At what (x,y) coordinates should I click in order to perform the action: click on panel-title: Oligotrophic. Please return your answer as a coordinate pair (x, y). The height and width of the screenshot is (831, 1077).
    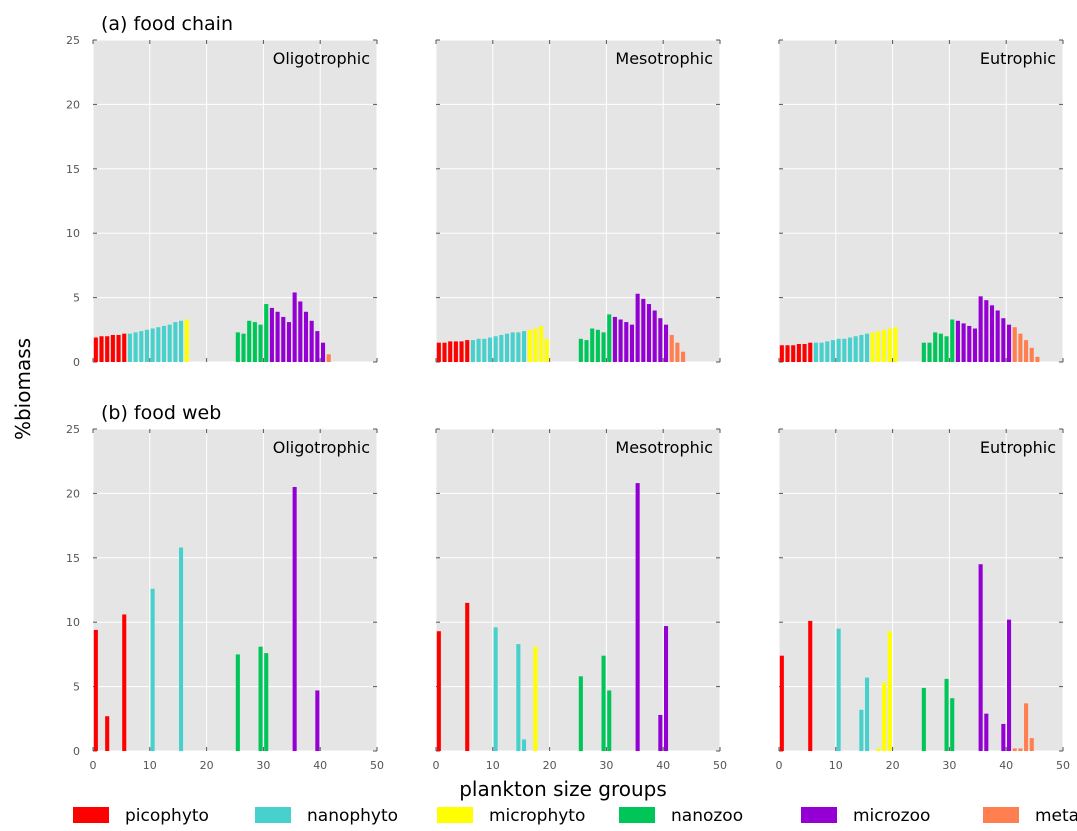
    Looking at the image, I should click on (321, 58).